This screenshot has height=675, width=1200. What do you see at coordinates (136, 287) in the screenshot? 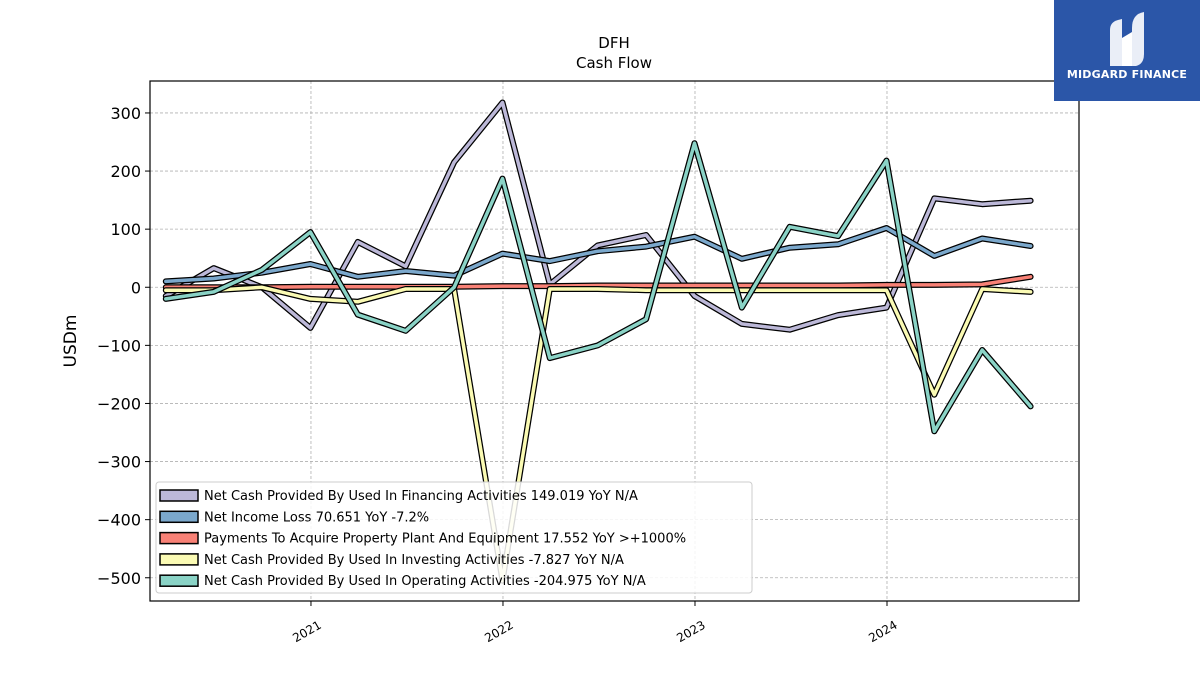
I see `y-tick-label: 0` at bounding box center [136, 287].